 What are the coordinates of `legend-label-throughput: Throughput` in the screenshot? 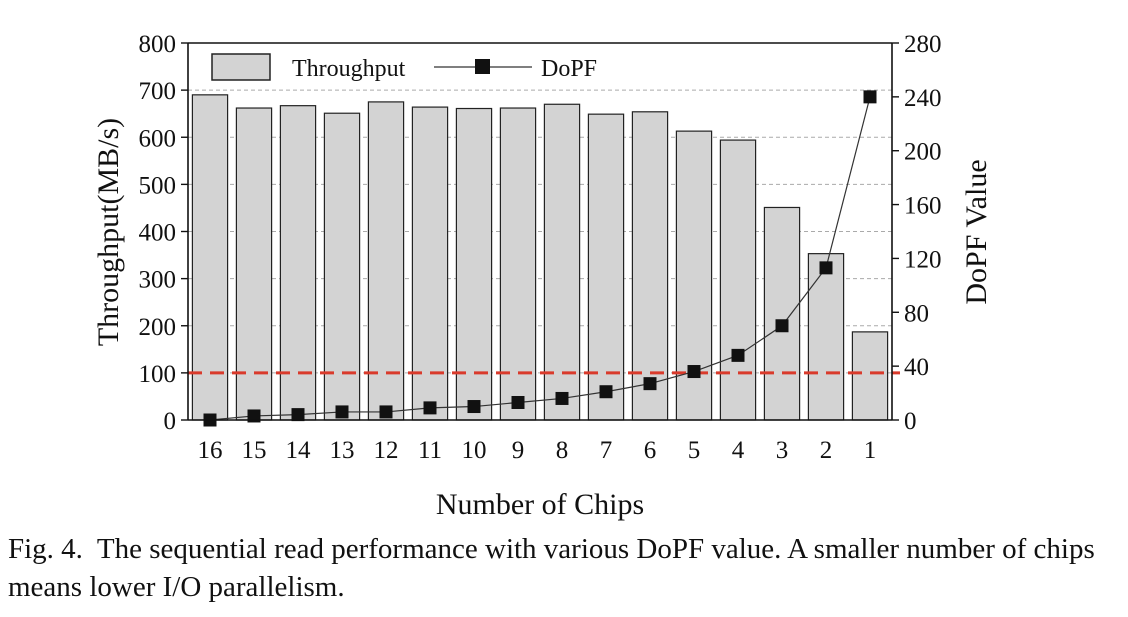 It's located at (349, 69).